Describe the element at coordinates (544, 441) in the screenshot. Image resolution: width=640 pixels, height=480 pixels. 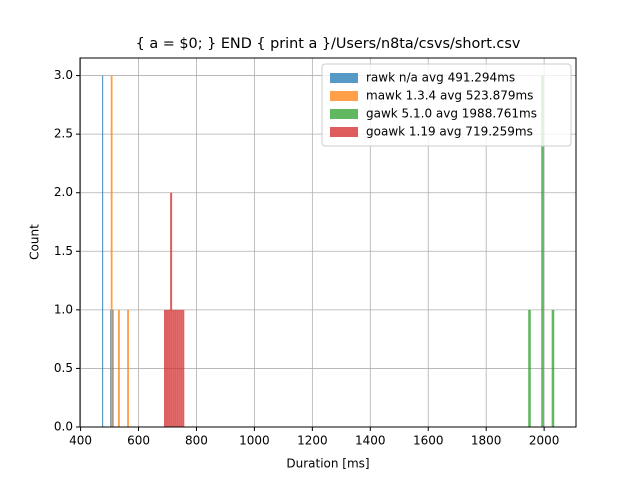
I see `x-tick-label: 2000` at that location.